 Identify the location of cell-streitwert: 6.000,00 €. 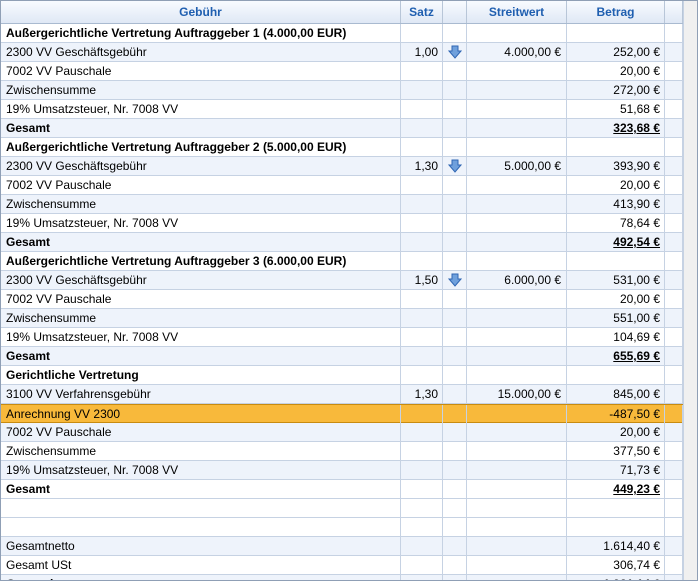
(517, 280).